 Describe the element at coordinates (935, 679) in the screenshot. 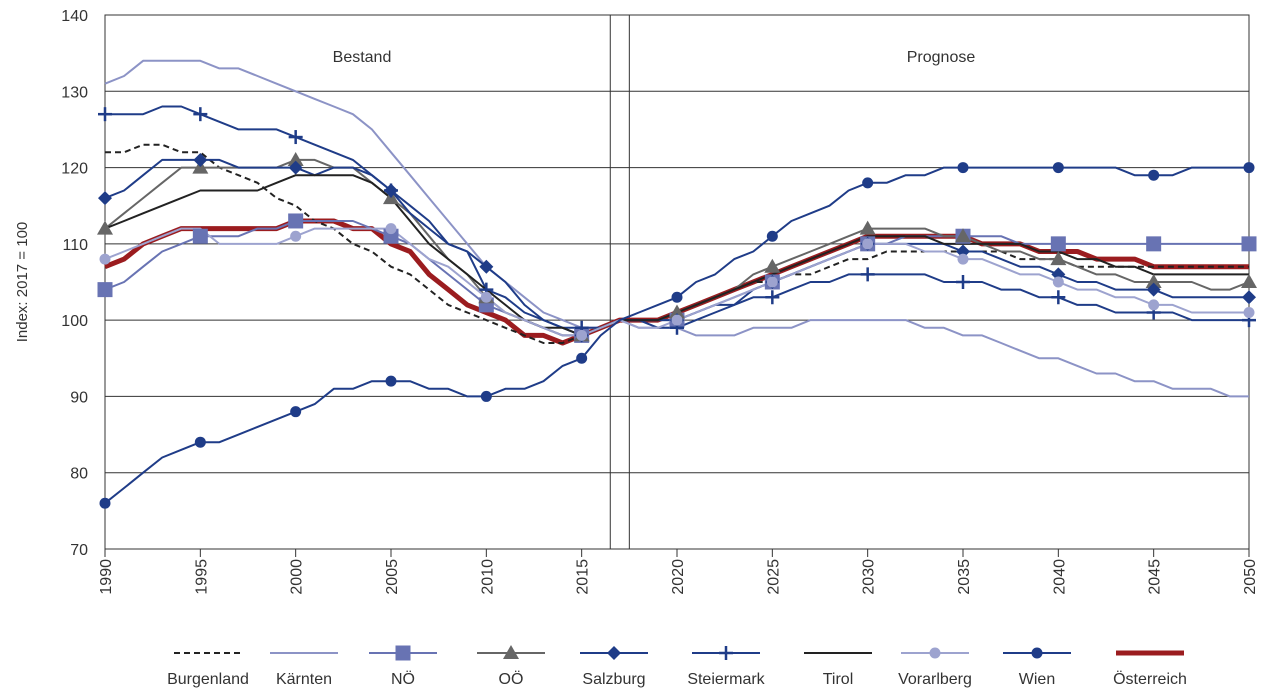

I see `legend-label-vorarlberg: Vorarlberg` at that location.